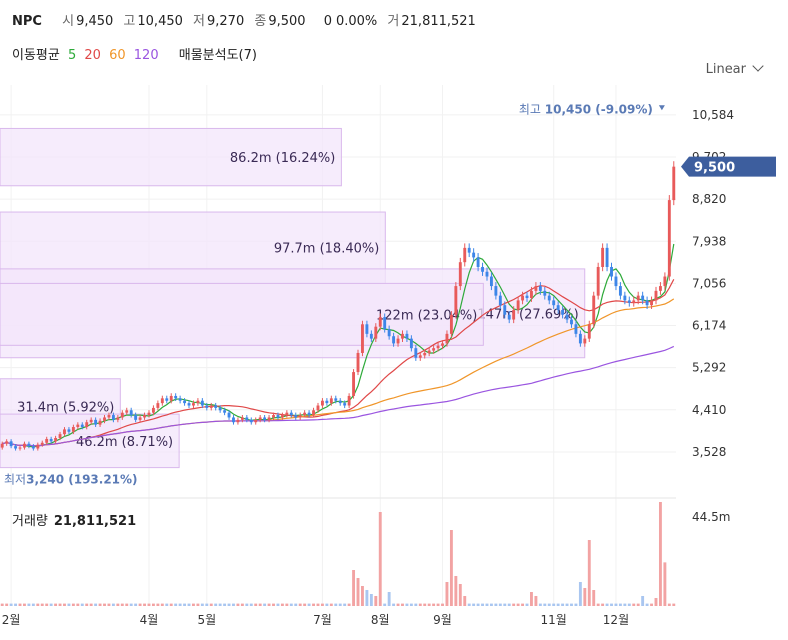  What do you see at coordinates (661, 108) in the screenshot?
I see `high-arrow-icon` at bounding box center [661, 108].